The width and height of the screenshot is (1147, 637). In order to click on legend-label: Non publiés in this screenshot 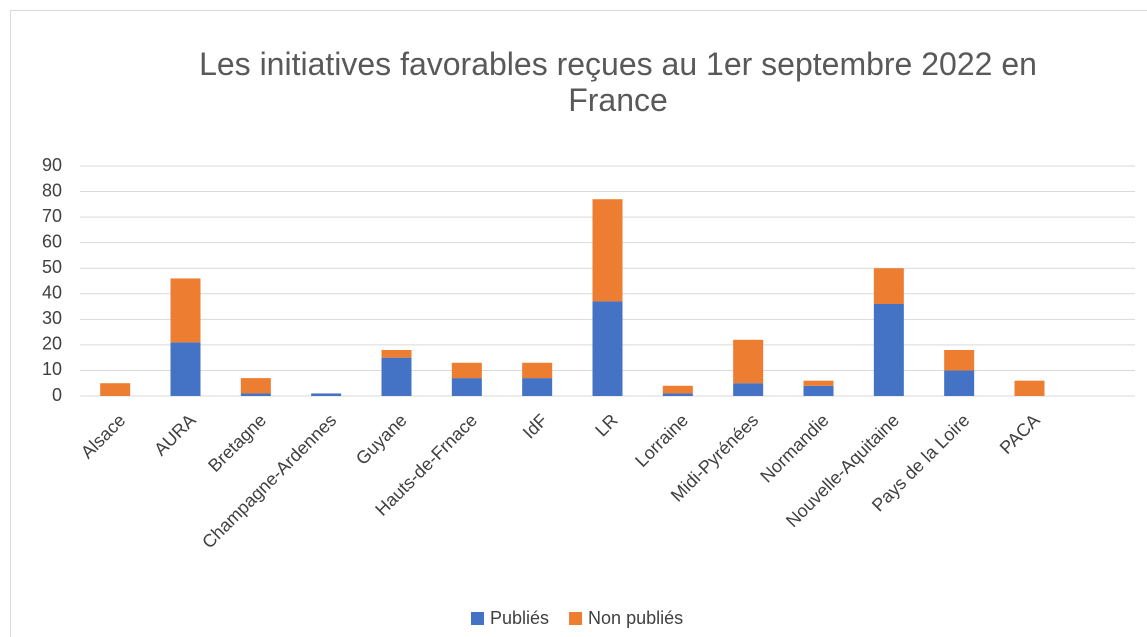, I will do `click(635, 618)`.